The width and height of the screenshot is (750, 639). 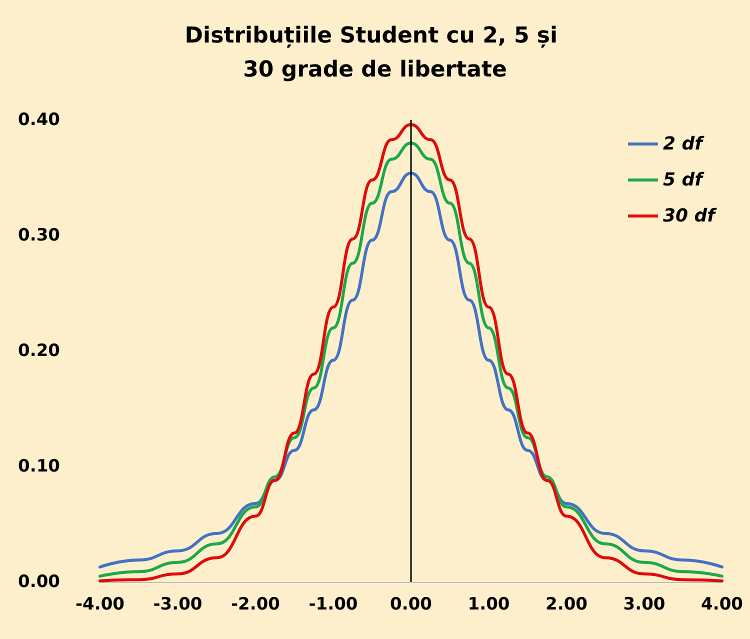 What do you see at coordinates (39, 236) in the screenshot?
I see `y-tick-label: 0.30` at bounding box center [39, 236].